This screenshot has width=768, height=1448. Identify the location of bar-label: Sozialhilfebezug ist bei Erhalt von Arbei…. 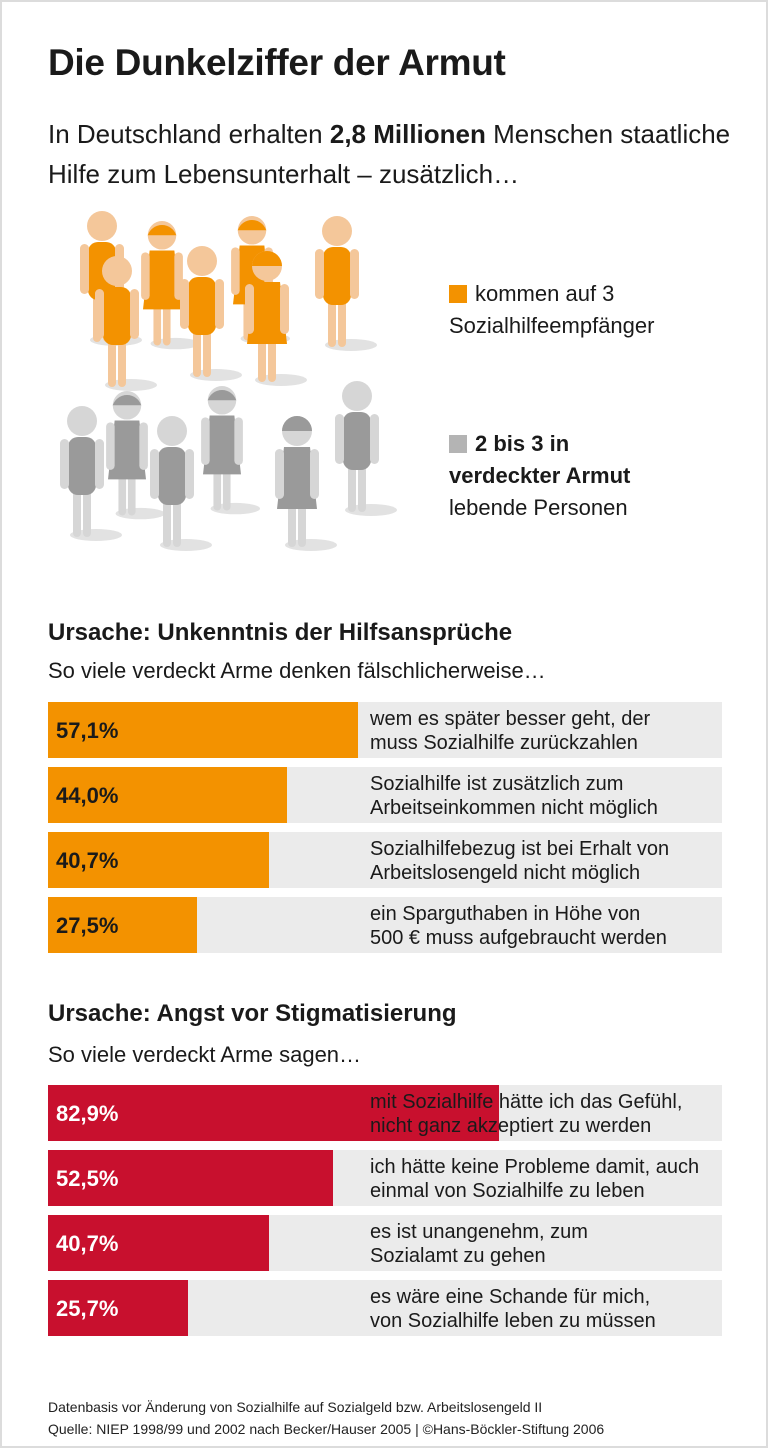
(550, 861).